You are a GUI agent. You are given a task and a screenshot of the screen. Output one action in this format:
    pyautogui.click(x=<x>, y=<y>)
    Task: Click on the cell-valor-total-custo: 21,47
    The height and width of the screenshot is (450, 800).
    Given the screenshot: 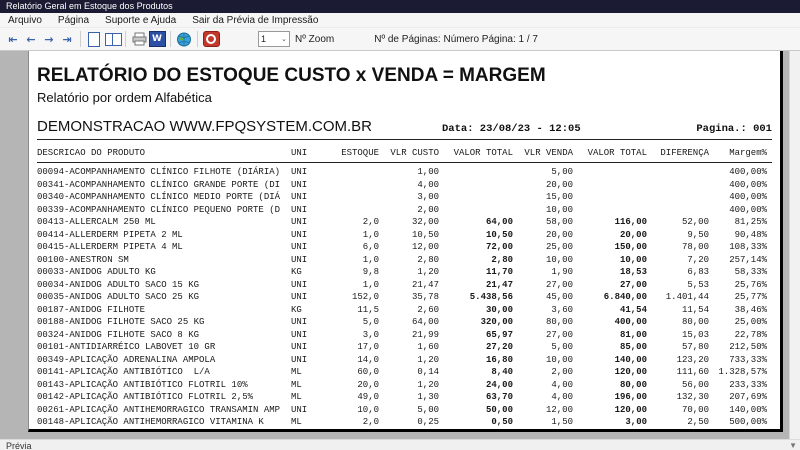 What is the action you would take?
    pyautogui.click(x=499, y=284)
    